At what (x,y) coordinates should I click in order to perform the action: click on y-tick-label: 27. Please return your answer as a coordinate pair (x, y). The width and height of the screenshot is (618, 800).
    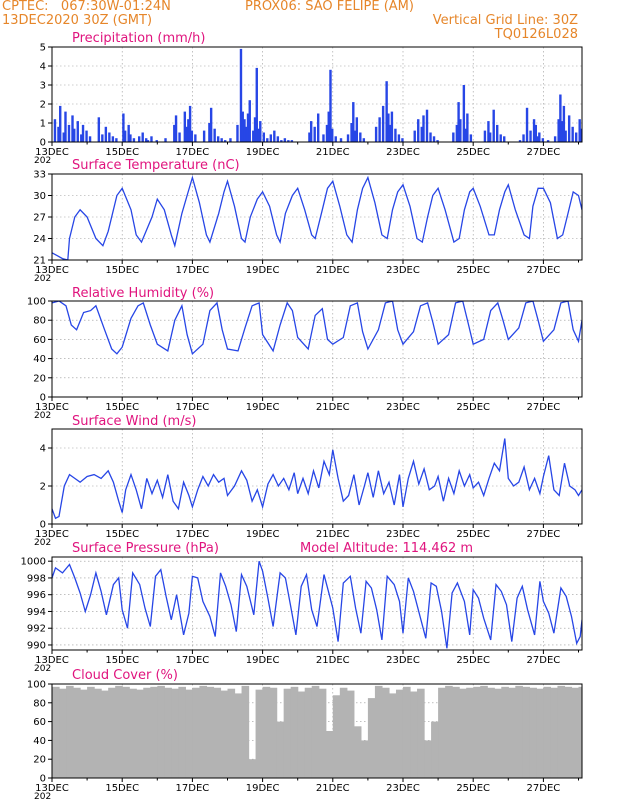
    Looking at the image, I should click on (39, 218).